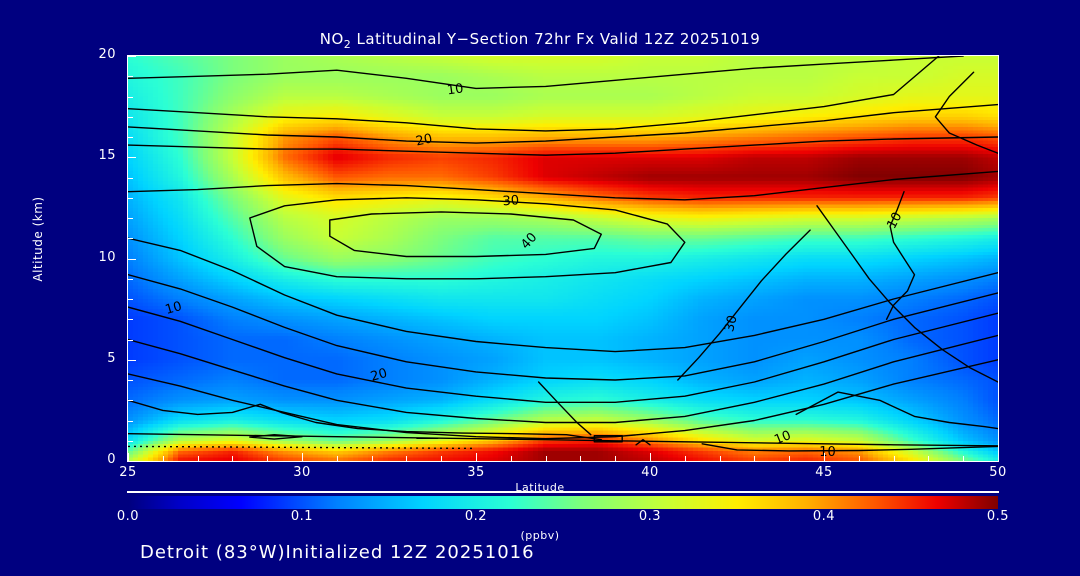  Describe the element at coordinates (476, 472) in the screenshot. I see `x-tick-label: 35` at that location.